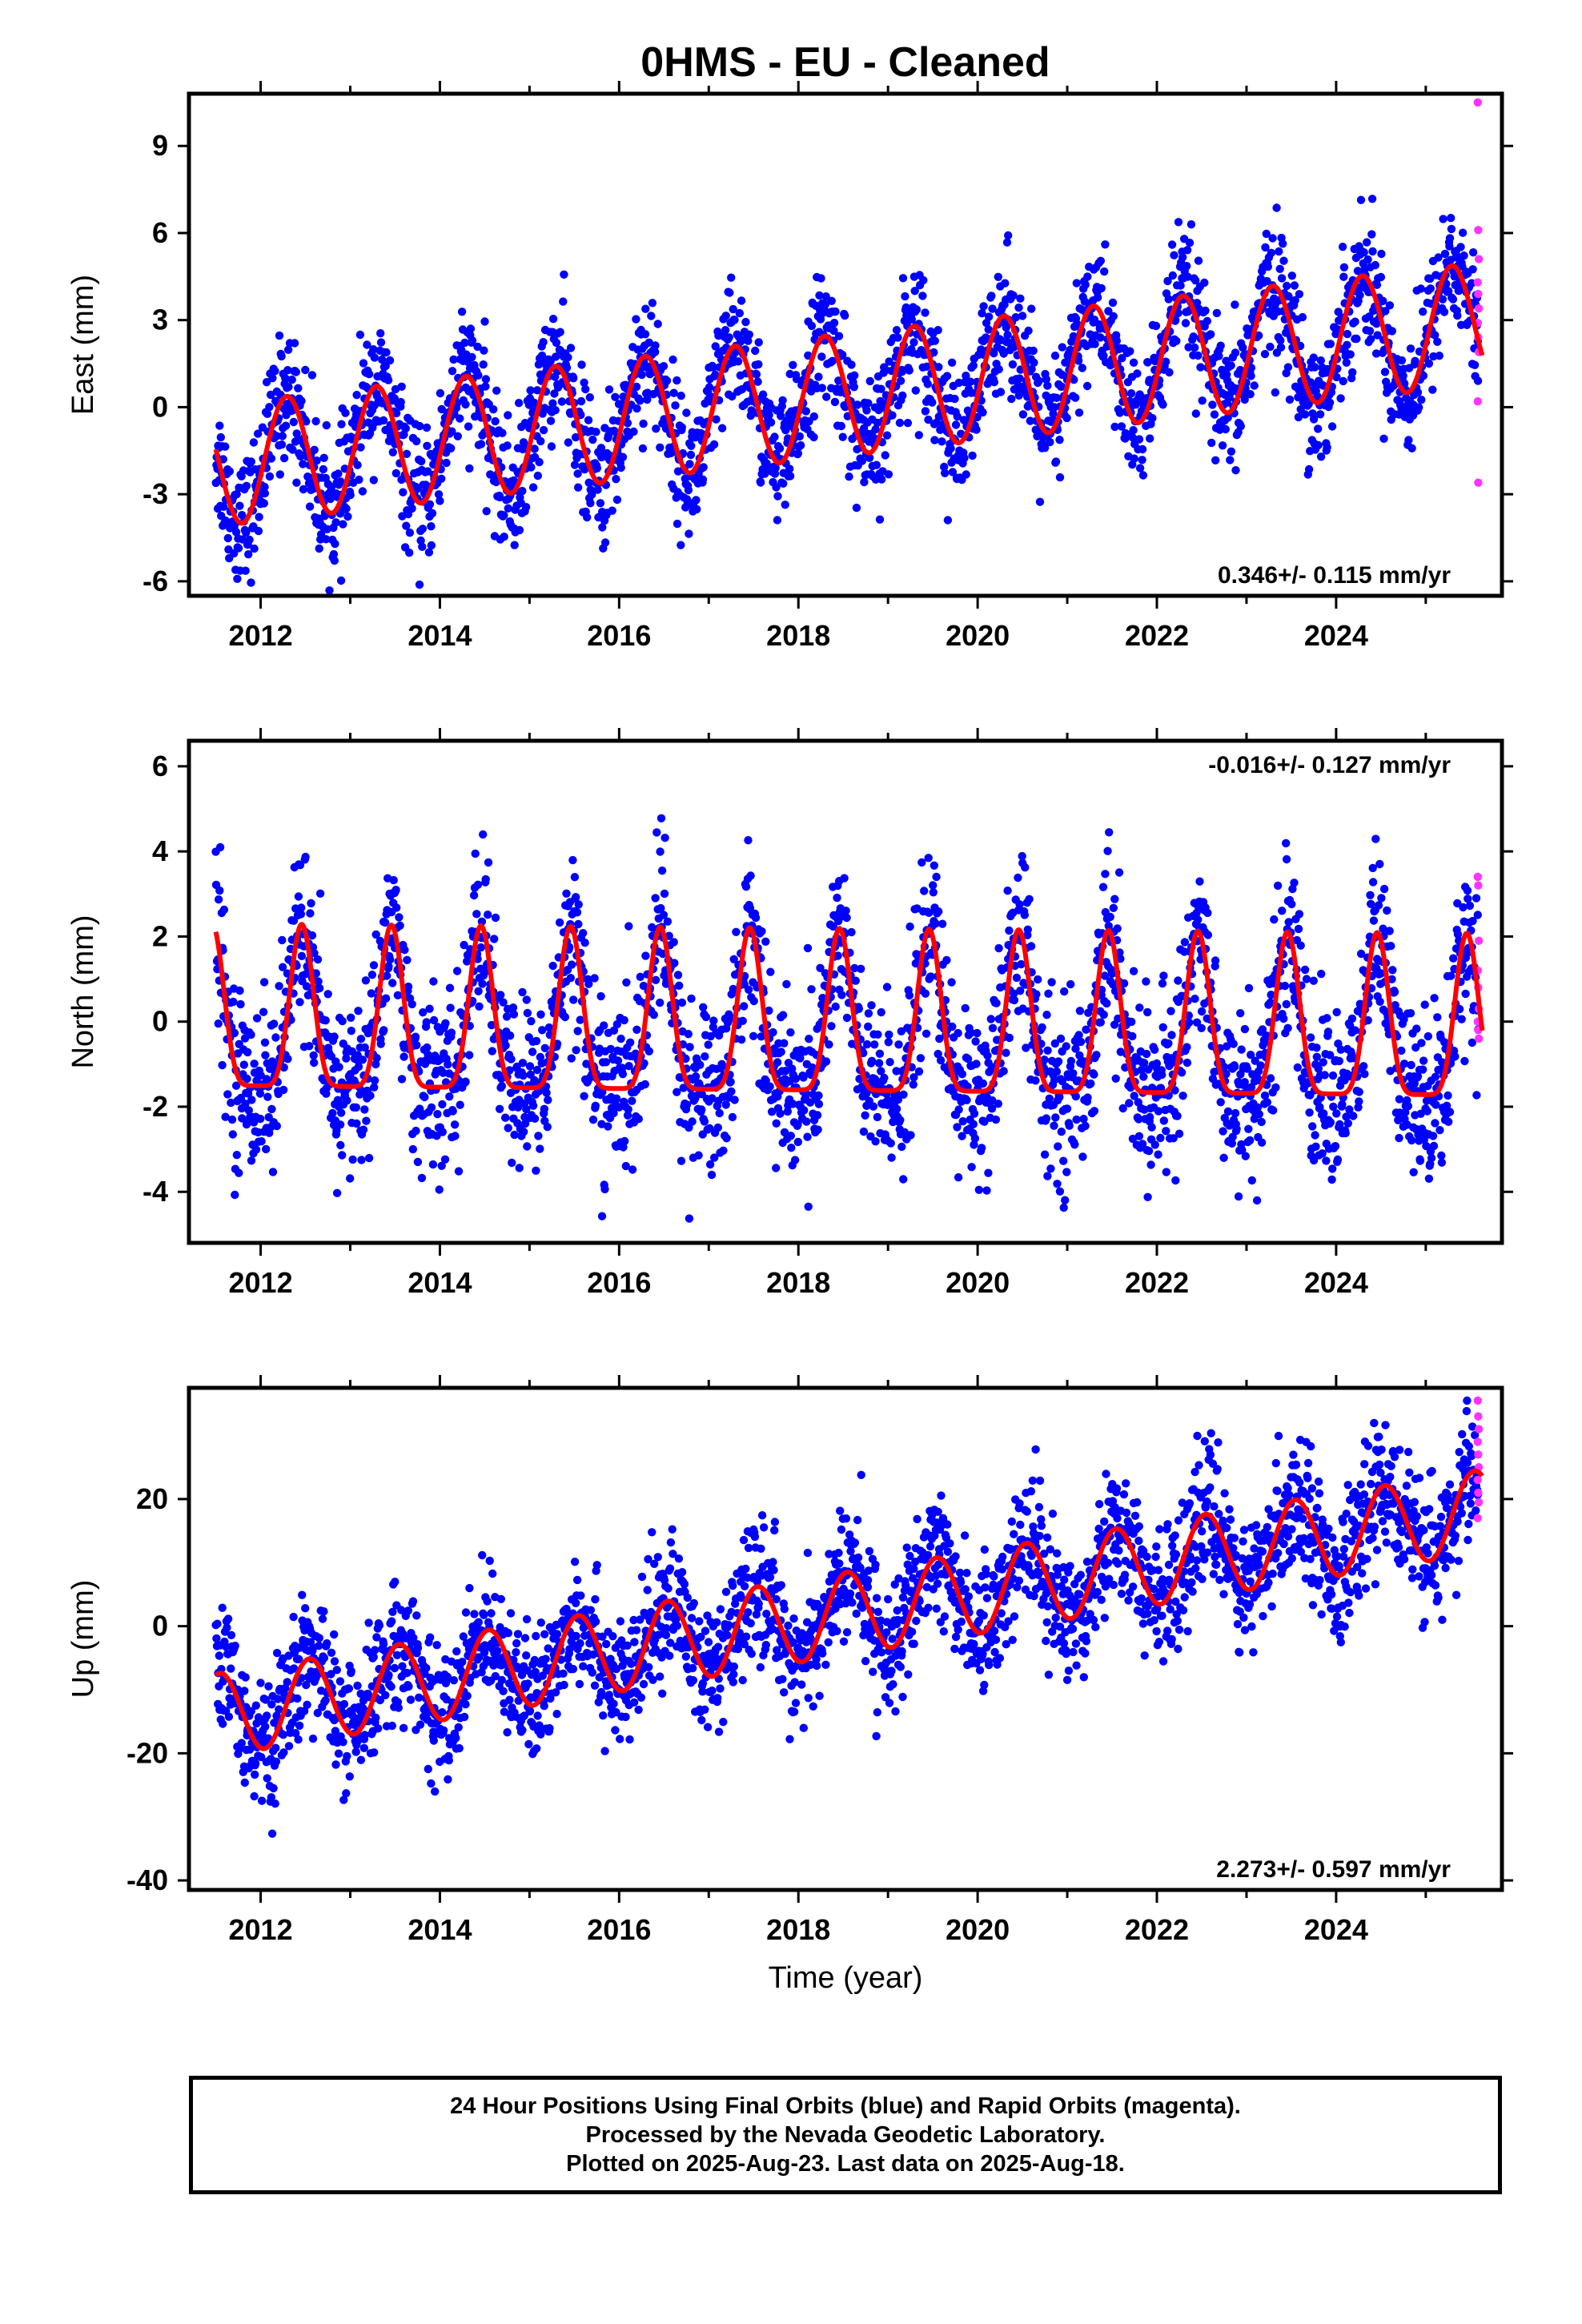 This screenshot has height=2324, width=1582. I want to click on north-final-points, so click(847, 1018).